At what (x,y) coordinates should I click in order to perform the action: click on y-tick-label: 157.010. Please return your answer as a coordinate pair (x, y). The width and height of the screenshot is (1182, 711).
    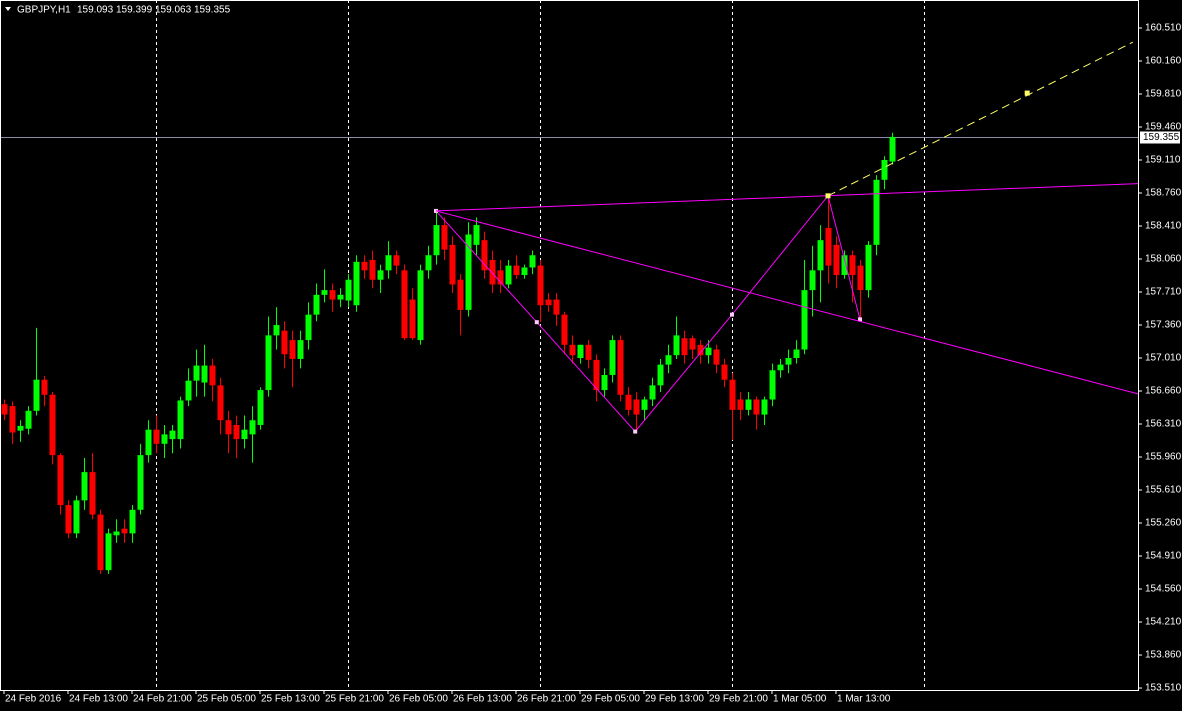
    Looking at the image, I should click on (1163, 358).